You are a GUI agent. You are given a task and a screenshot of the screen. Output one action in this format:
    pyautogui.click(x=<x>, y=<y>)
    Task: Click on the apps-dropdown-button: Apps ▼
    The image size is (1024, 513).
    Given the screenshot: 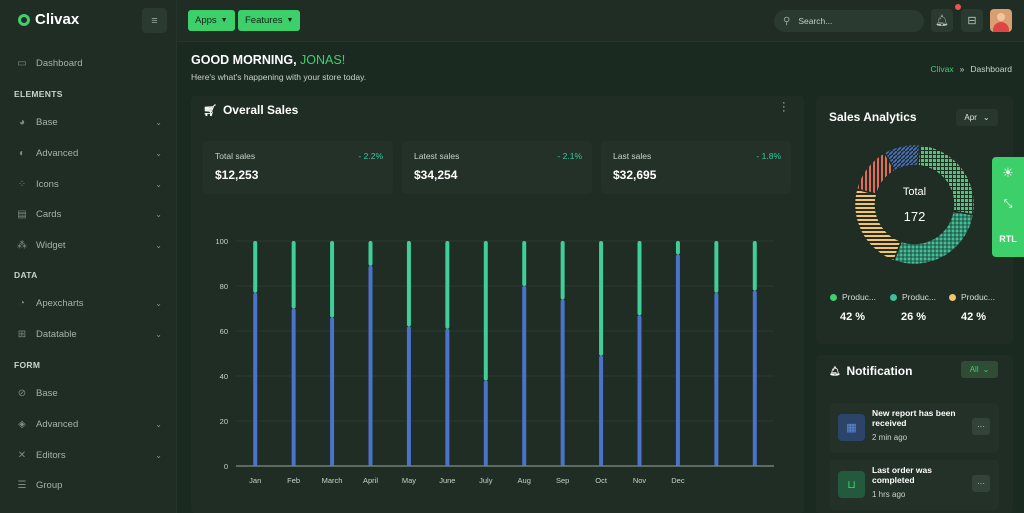 What is the action you would take?
    pyautogui.click(x=211, y=20)
    